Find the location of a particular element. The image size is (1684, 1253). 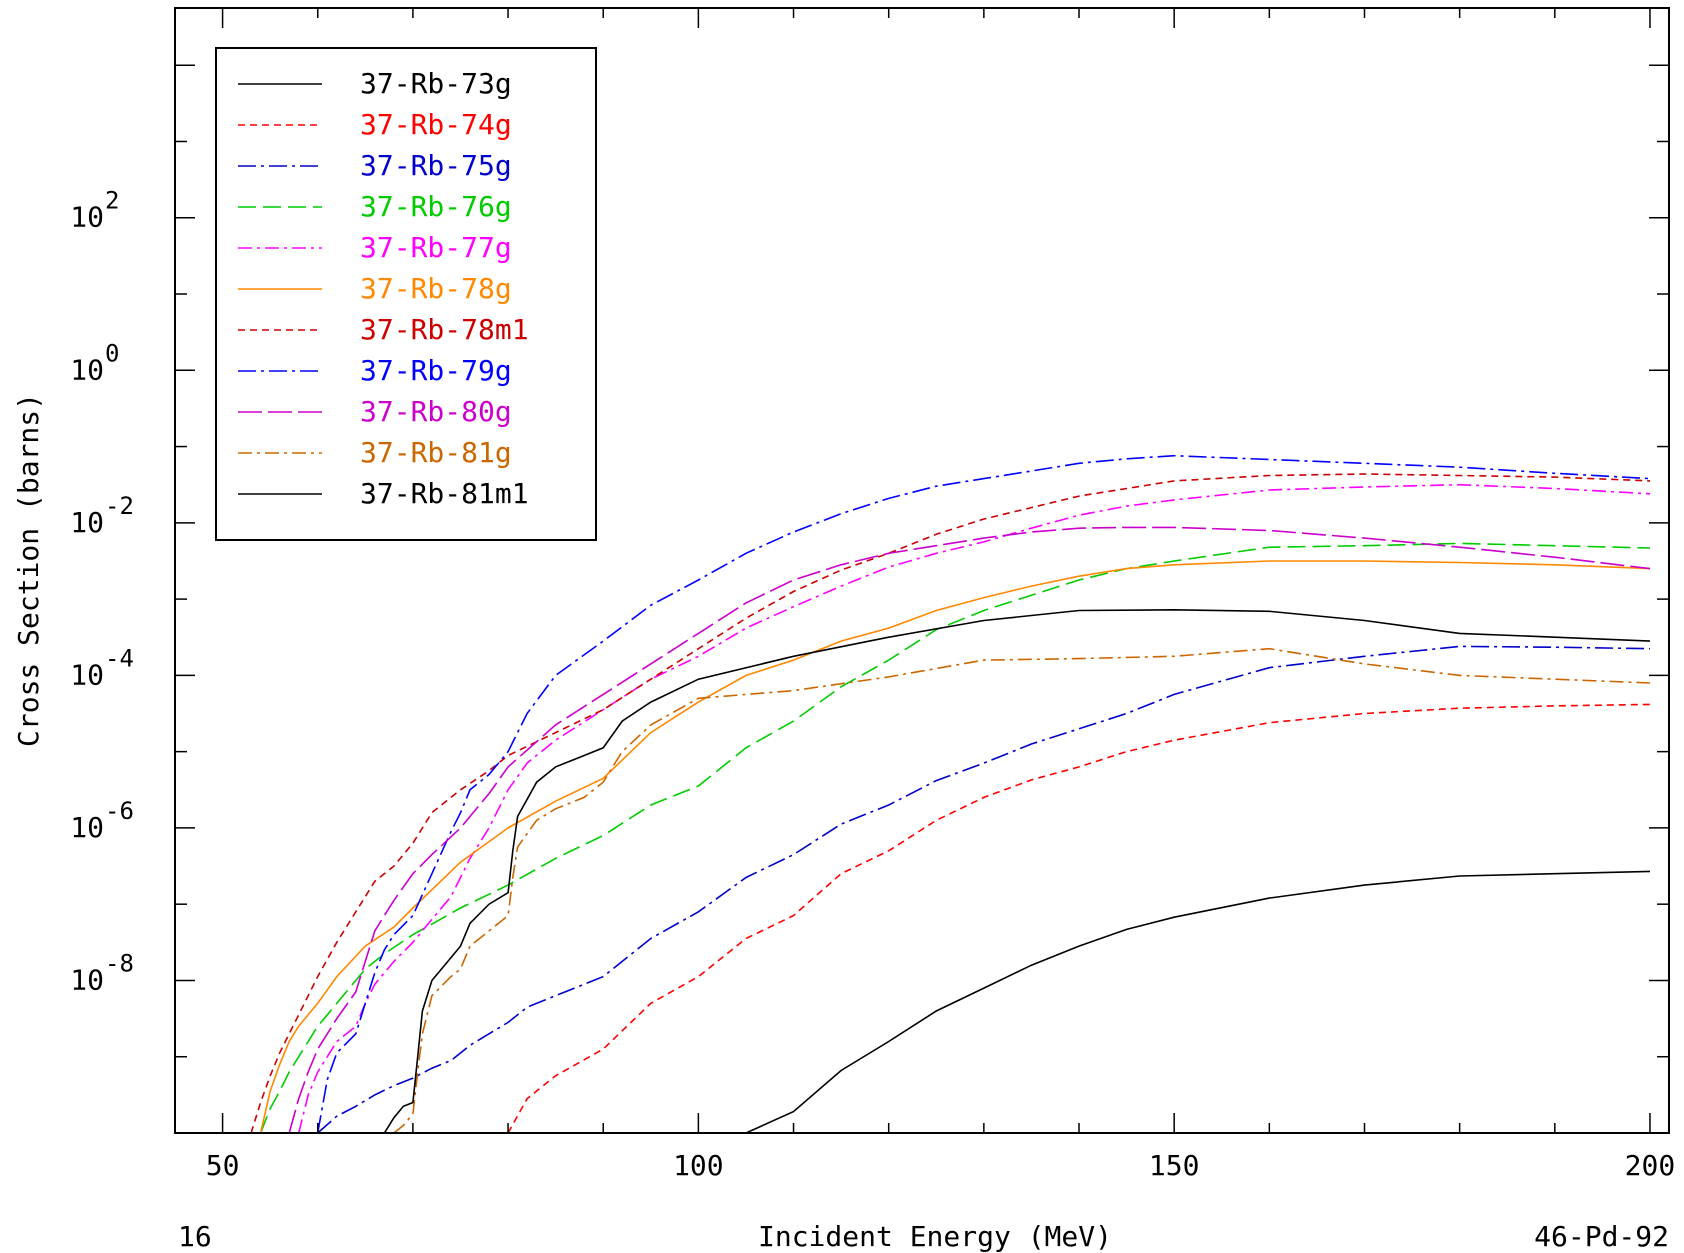

y-tick-label-exponent: 0 is located at coordinates (112, 353).